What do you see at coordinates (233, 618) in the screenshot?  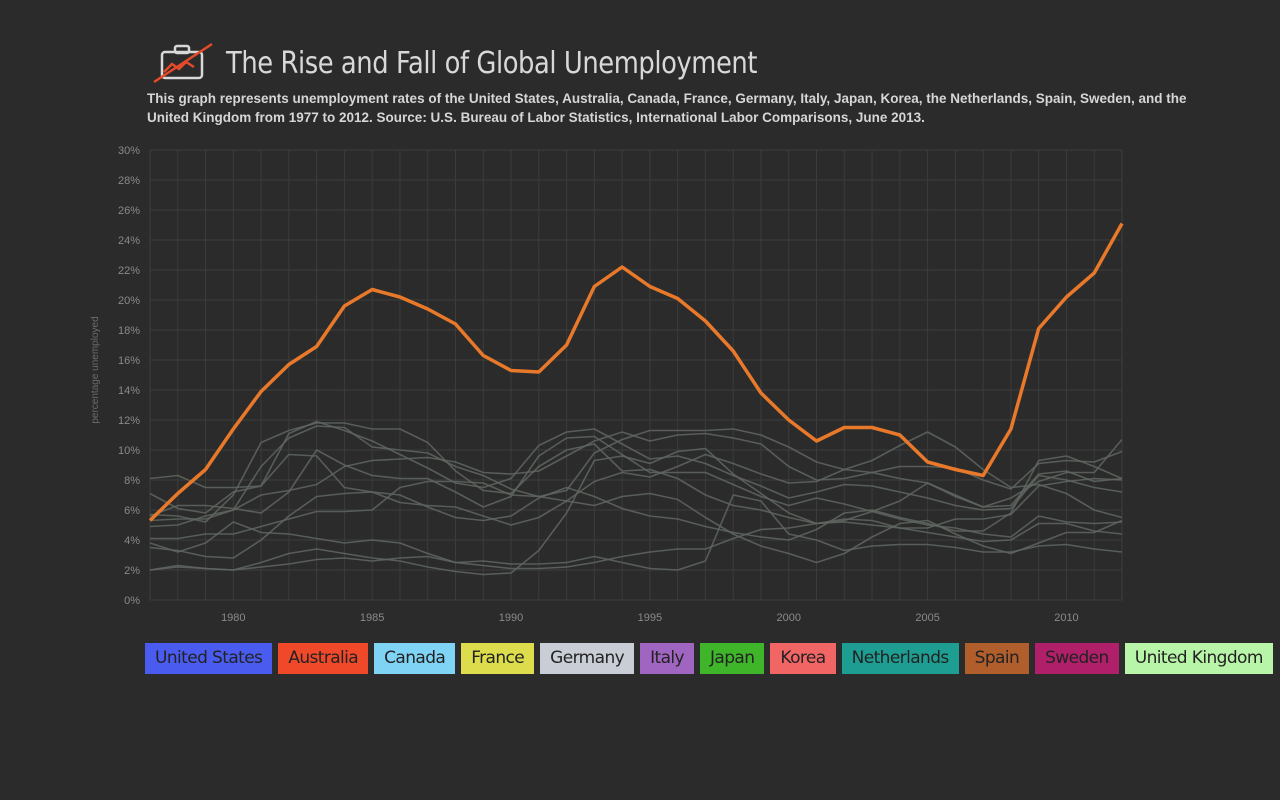 I see `x-tick-label: 1980` at bounding box center [233, 618].